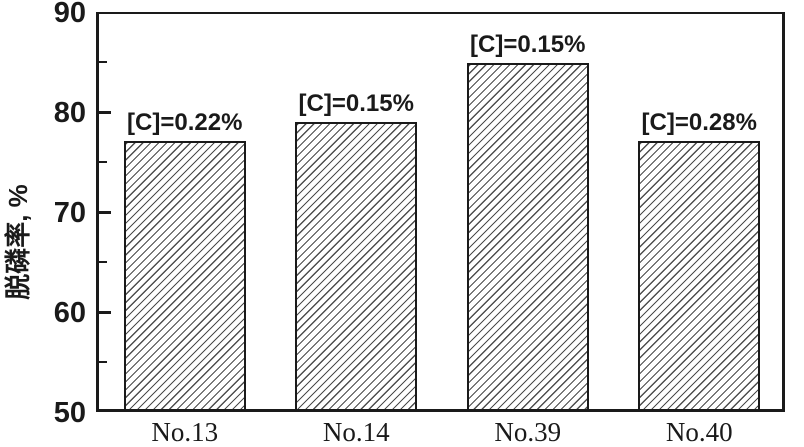 This screenshot has width=804, height=447. What do you see at coordinates (185, 432) in the screenshot?
I see `x-tick-label: No.13` at bounding box center [185, 432].